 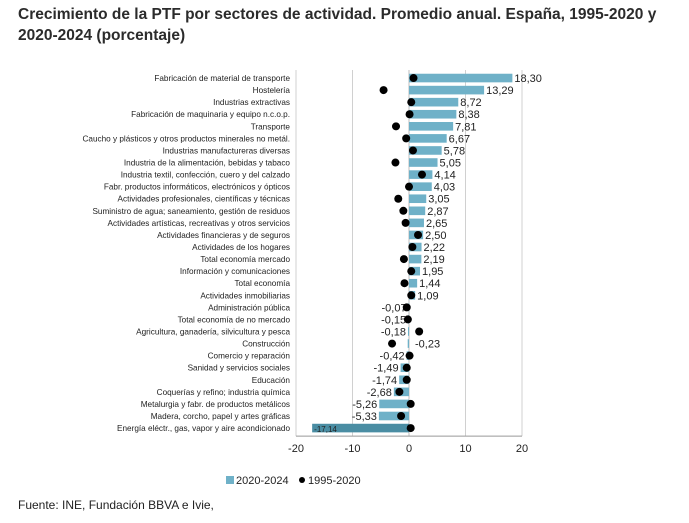 I want to click on category-label: Comercio y reparación, so click(x=249, y=356).